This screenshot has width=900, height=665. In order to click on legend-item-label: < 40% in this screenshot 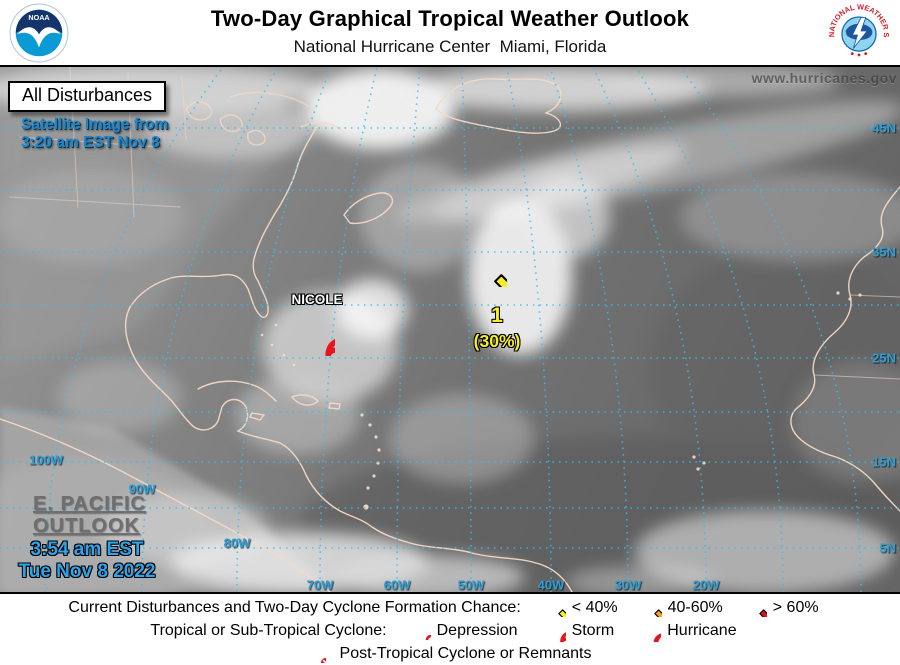, I will do `click(594, 607)`.